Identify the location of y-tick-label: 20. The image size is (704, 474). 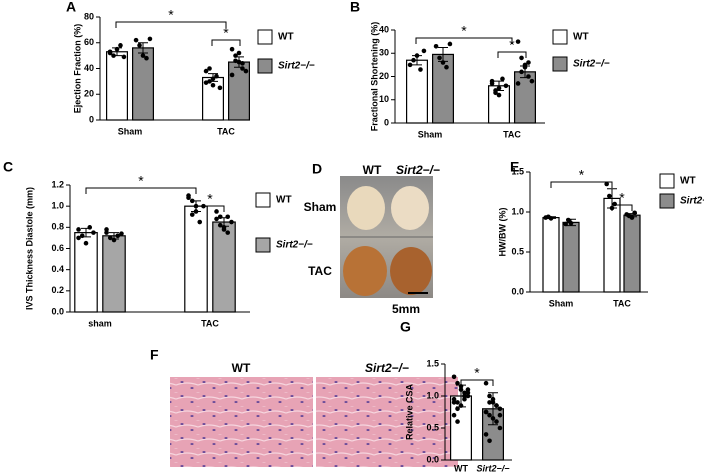
(89, 94).